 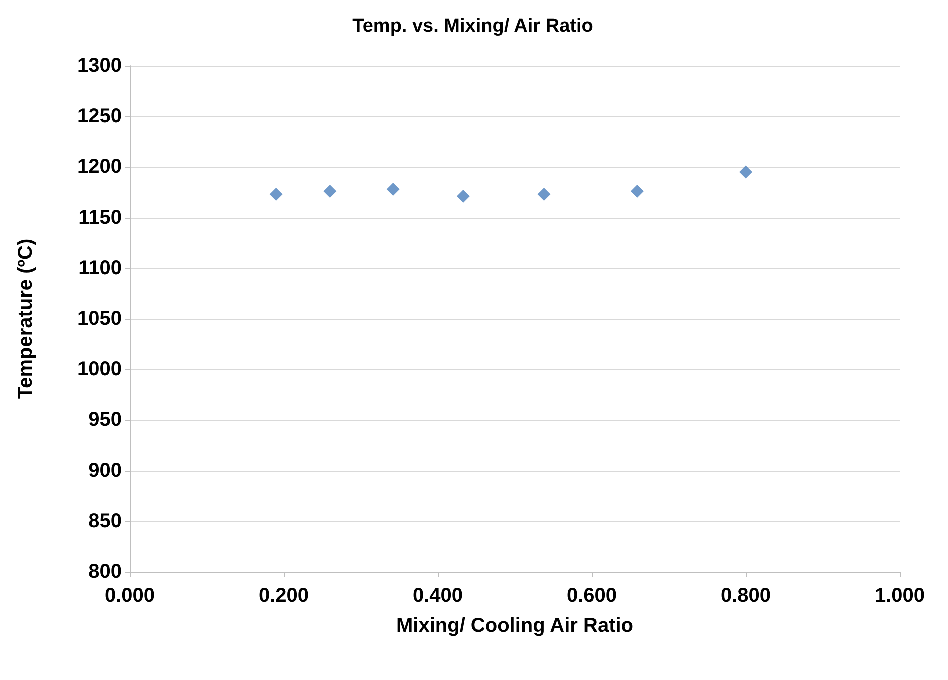 What do you see at coordinates (100, 369) in the screenshot?
I see `y-tick-label: 1000` at bounding box center [100, 369].